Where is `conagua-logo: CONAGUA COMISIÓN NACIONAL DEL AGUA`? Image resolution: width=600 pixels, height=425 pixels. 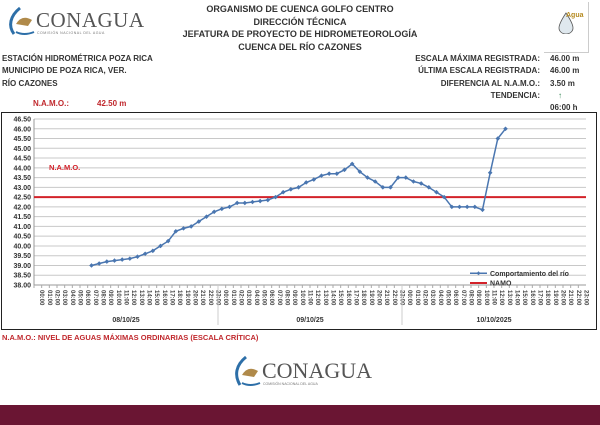 conagua-logo: CONAGUA COMISIÓN NACIONAL DEL AGUA is located at coordinates (75, 21).